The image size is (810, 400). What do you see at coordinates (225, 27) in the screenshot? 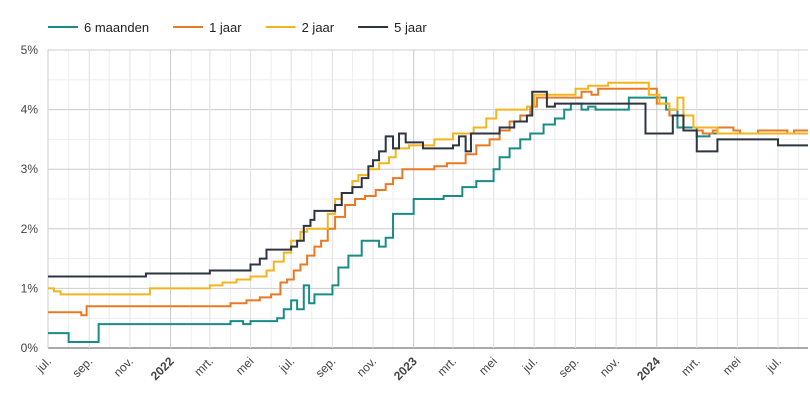
I see `legend-label-1: 1 jaar` at bounding box center [225, 27].